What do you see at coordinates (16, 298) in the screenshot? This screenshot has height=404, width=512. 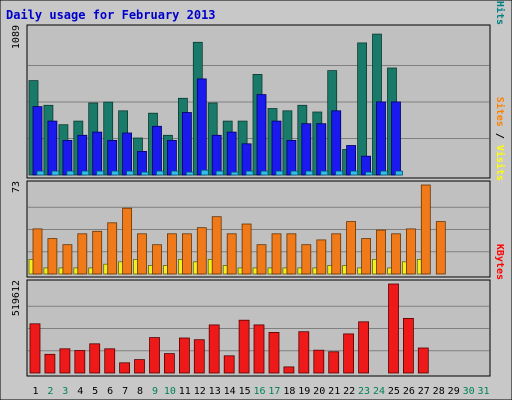 I see `panel-bottom-ymax-label: 519612` at bounding box center [16, 298].